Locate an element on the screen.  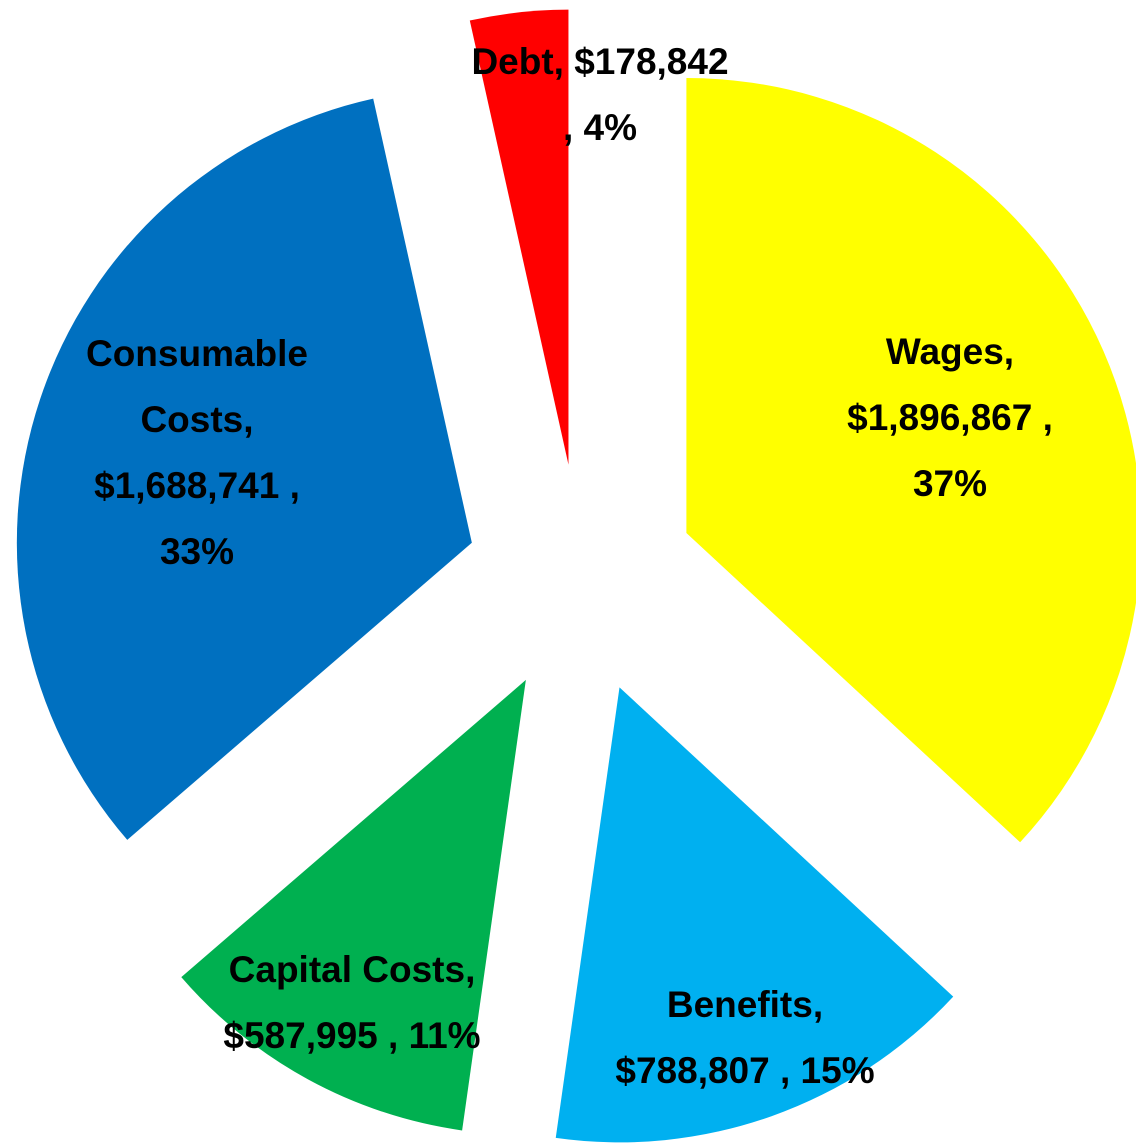
data-label: $587,995 , 11% is located at coordinates (351, 1035).